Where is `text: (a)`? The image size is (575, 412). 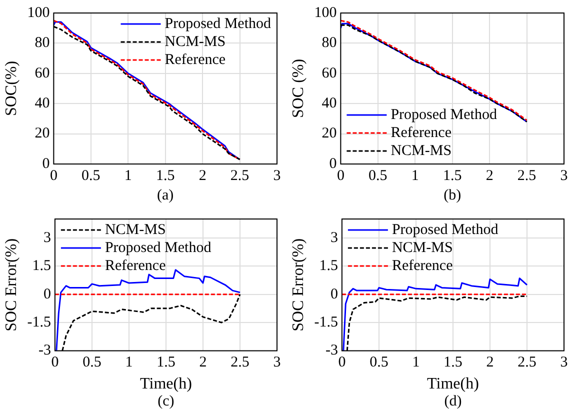 text: (a) is located at coordinates (165, 195).